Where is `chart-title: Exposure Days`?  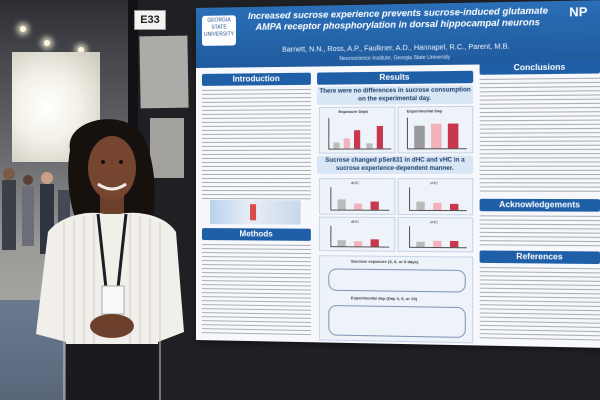
chart-title: Exposure Days is located at coordinates (365, 111).